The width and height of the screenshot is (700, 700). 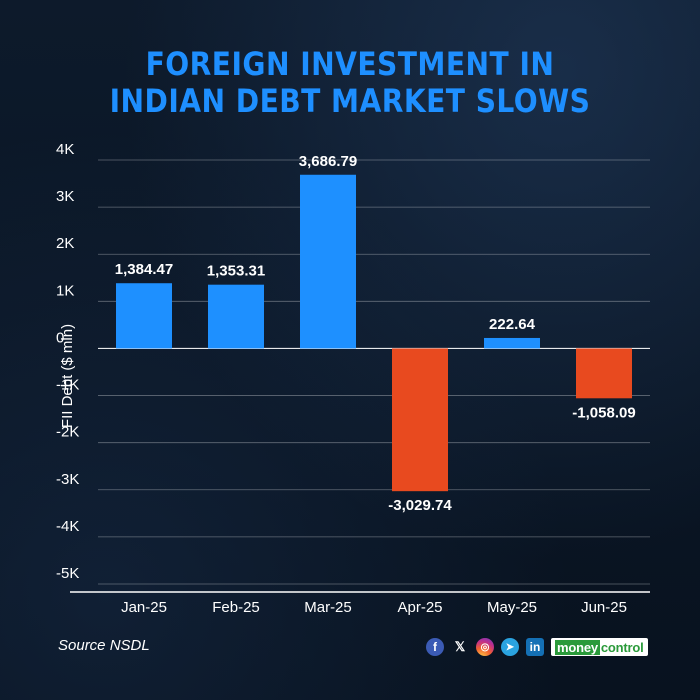 I want to click on moneycontrol-logo: money control, so click(x=599, y=647).